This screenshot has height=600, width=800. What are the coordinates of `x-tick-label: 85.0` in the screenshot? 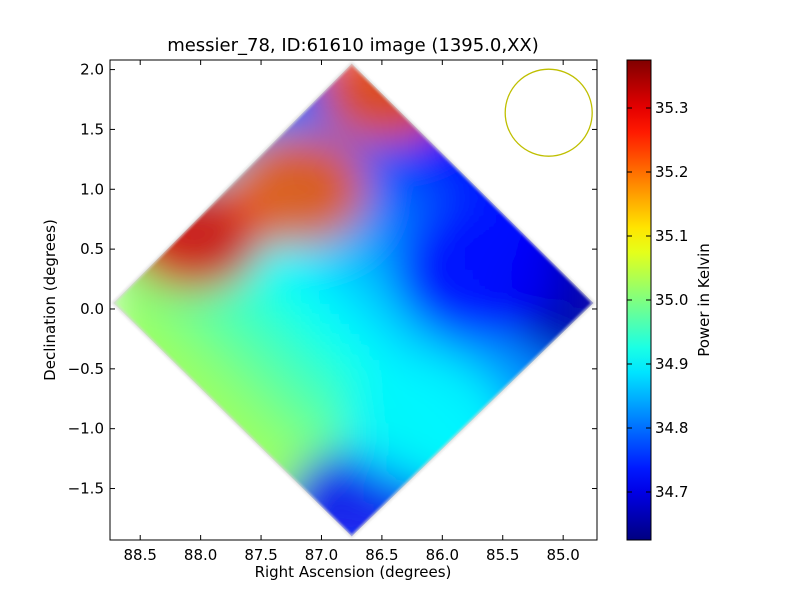 It's located at (562, 555).